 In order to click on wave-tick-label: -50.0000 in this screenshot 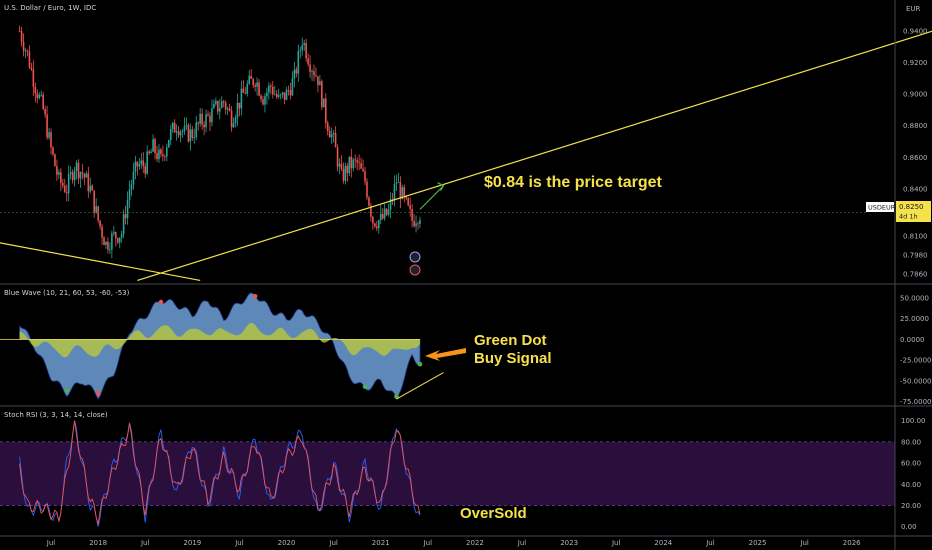, I will do `click(915, 381)`.